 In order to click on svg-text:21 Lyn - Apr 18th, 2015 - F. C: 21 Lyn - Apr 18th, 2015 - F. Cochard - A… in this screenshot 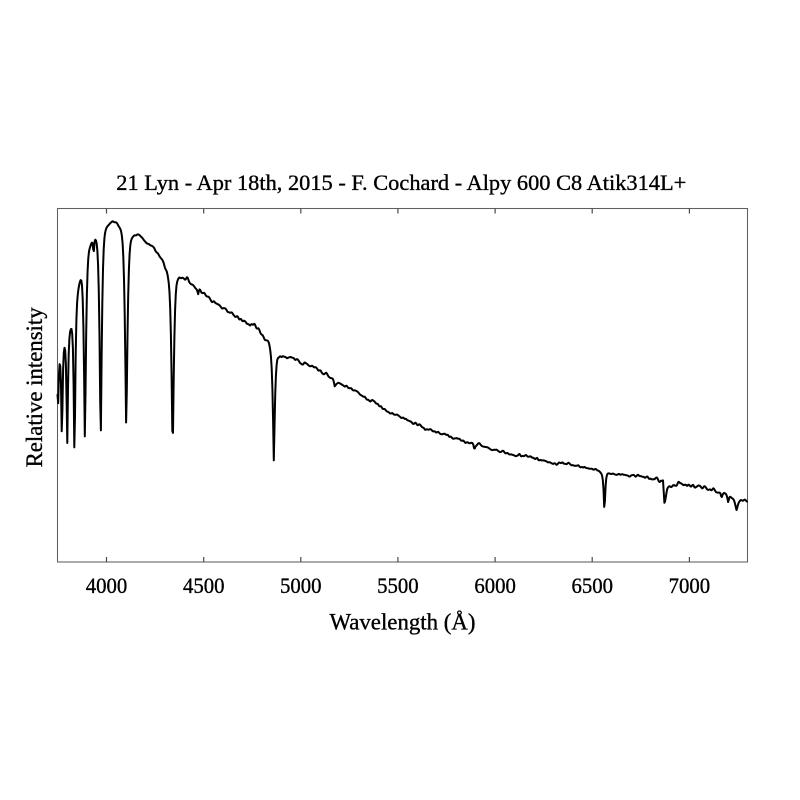, I will do `click(401, 182)`.